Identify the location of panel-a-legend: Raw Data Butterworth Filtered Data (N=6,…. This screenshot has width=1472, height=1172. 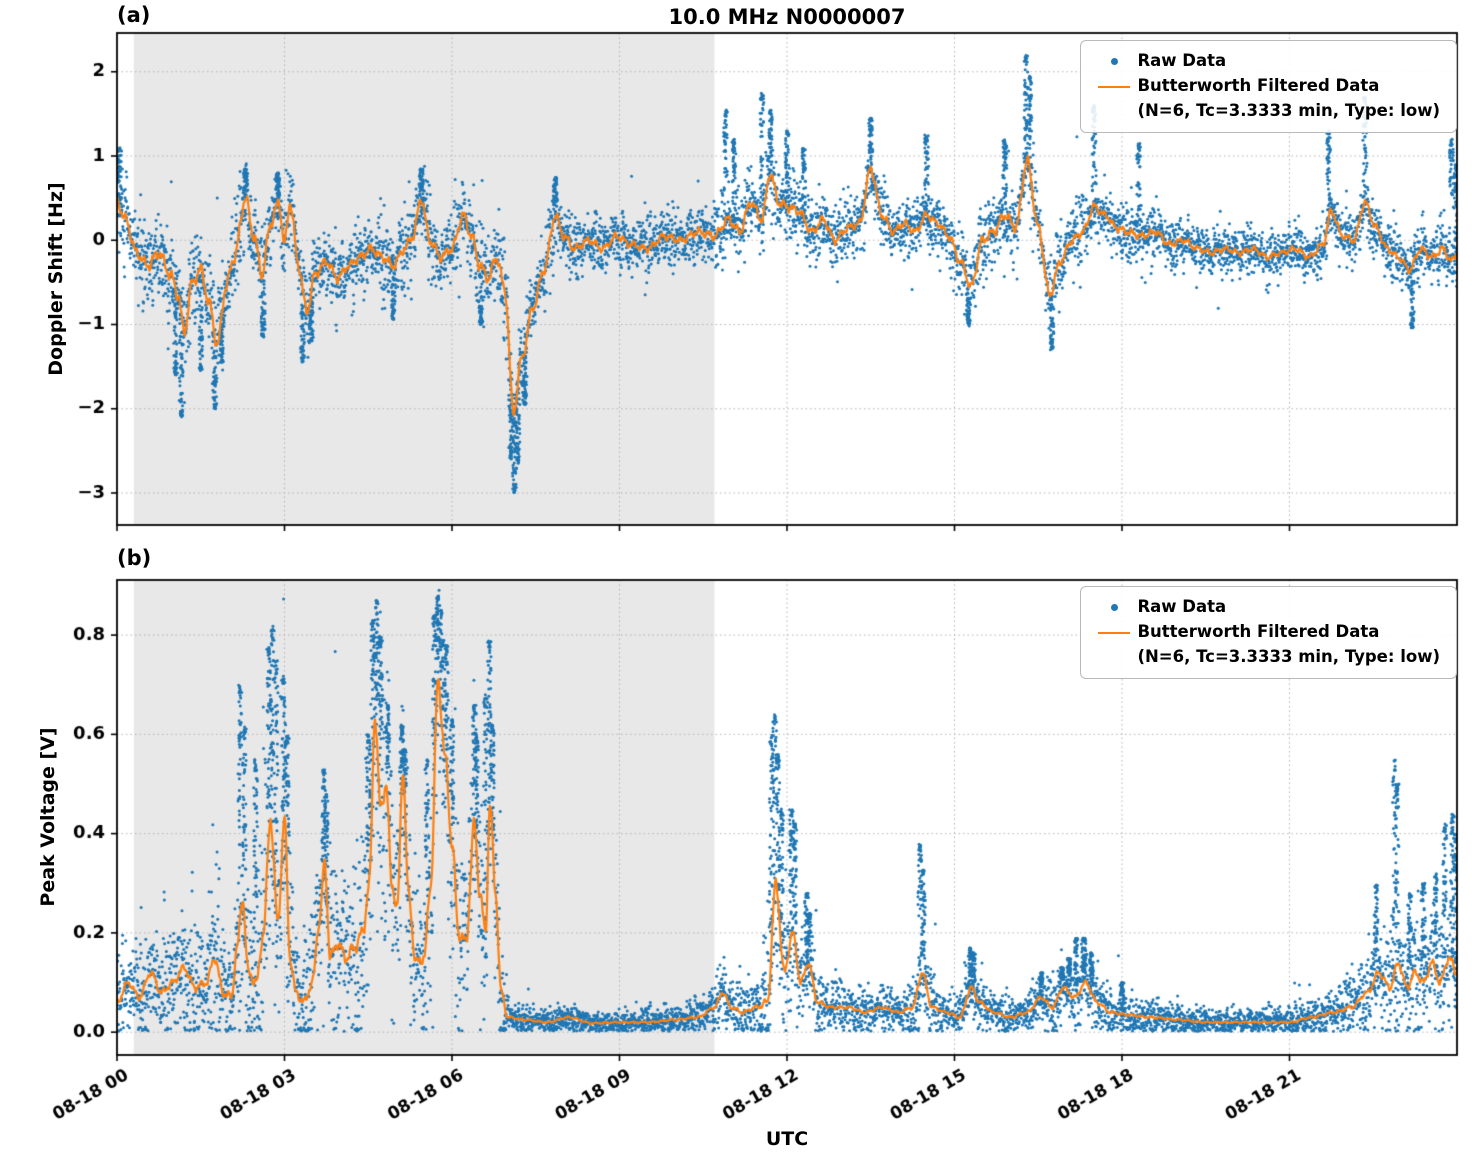
(1268, 86).